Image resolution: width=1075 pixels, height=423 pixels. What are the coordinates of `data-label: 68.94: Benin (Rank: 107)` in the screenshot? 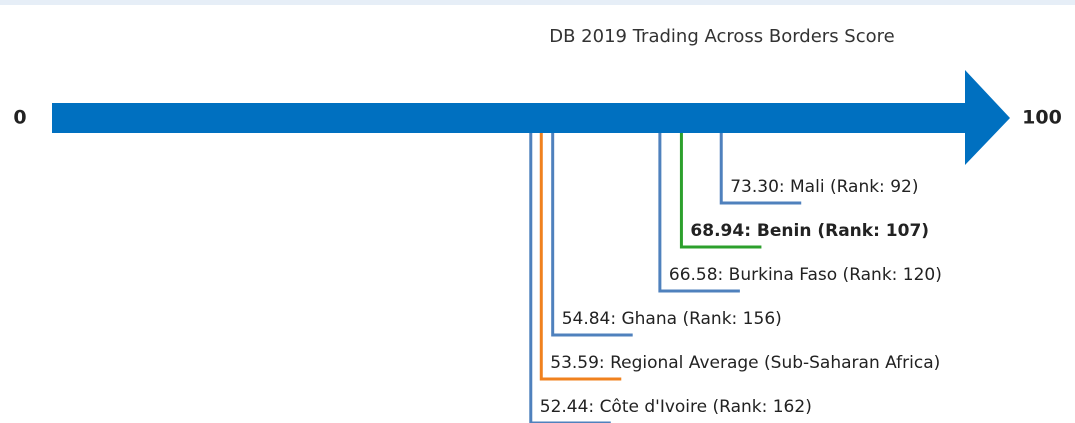 It's located at (809, 231).